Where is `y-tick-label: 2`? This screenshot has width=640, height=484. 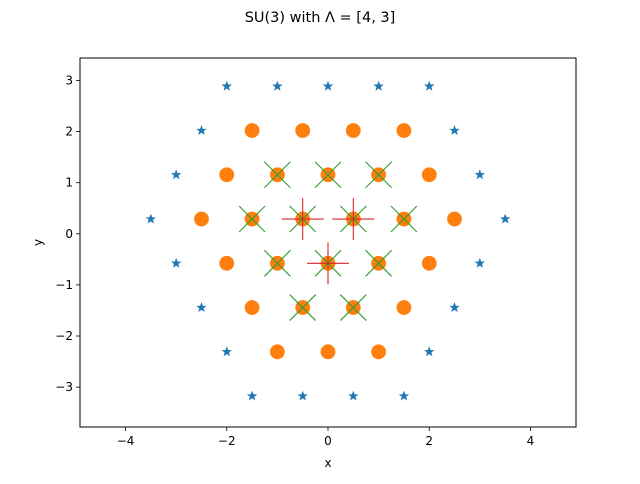 y-tick-label: 2 is located at coordinates (69, 132).